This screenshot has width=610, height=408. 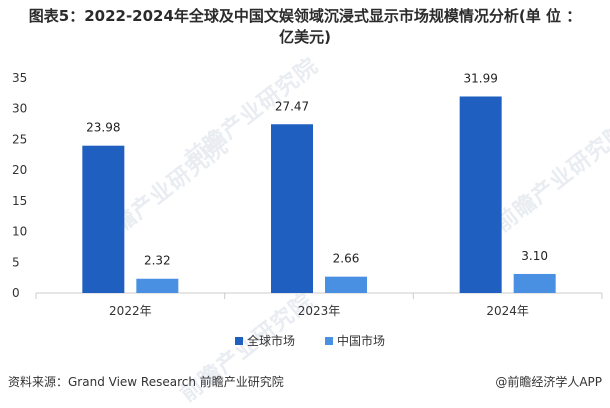 What do you see at coordinates (19, 109) in the screenshot?
I see `y-tick-label: 30` at bounding box center [19, 109].